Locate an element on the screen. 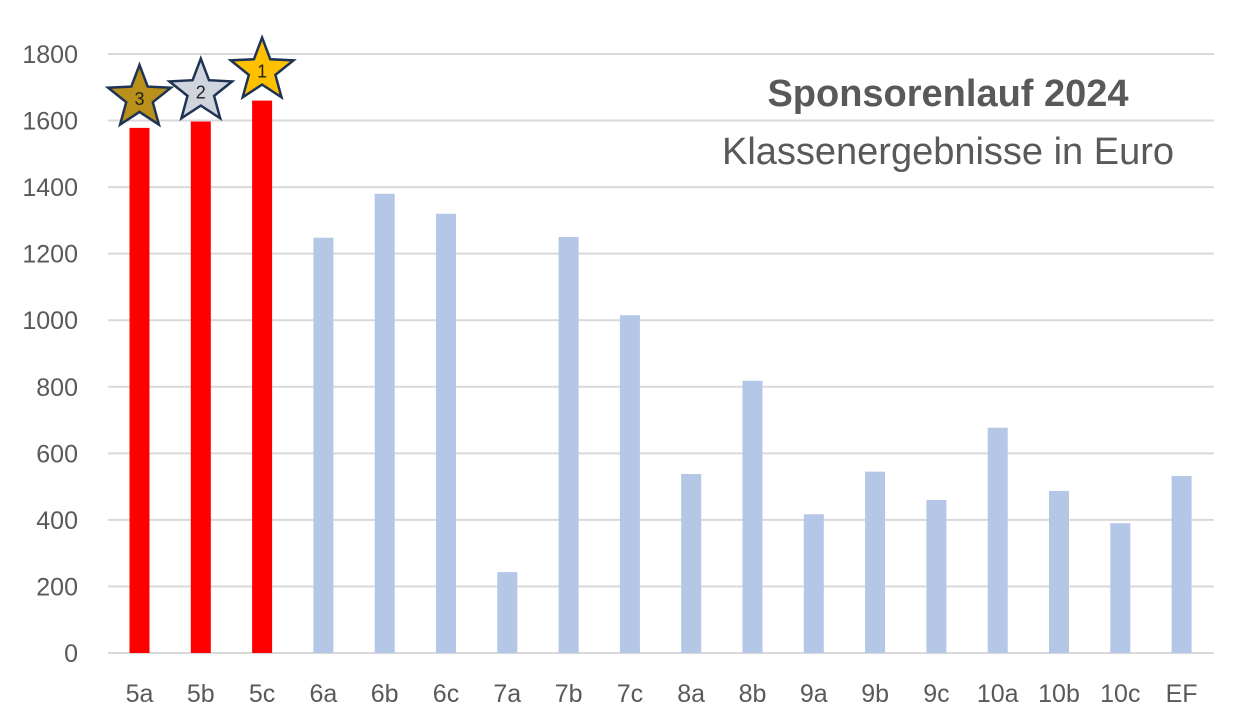 This screenshot has height=718, width=1236. bar-10b is located at coordinates (1059, 571).